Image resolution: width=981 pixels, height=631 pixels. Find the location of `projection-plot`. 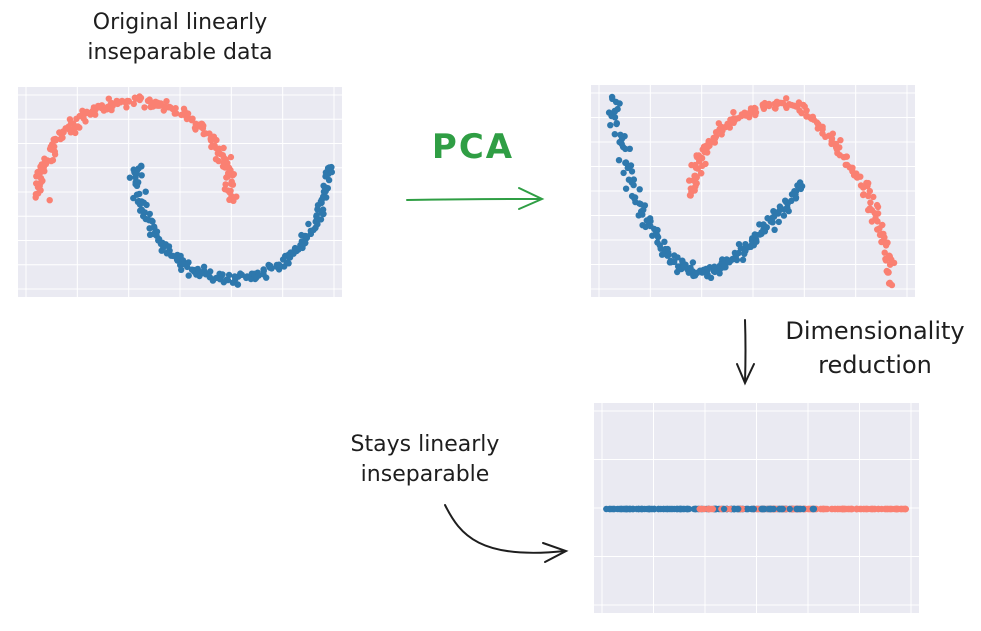

projection-plot is located at coordinates (756, 508).